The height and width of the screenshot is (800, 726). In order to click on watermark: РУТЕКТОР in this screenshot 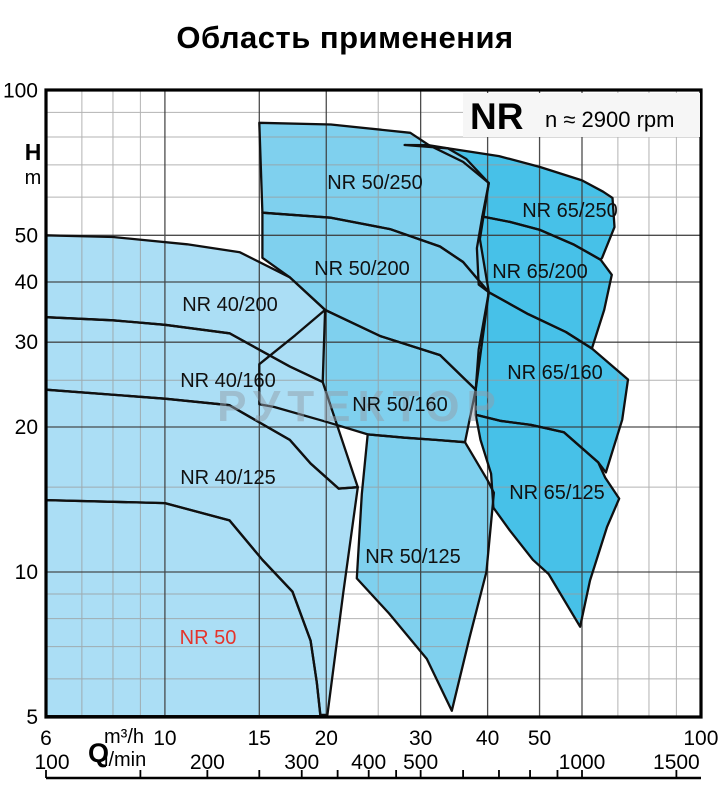, I will do `click(360, 406)`.